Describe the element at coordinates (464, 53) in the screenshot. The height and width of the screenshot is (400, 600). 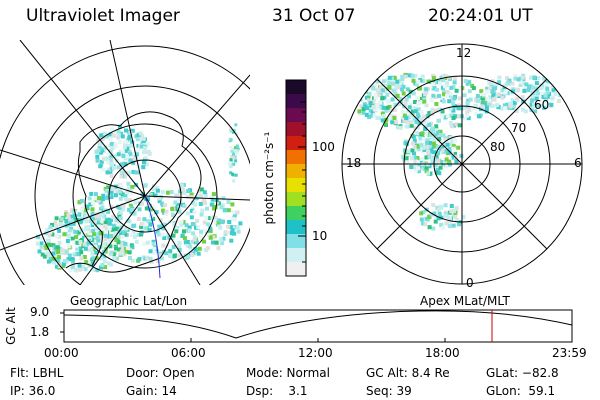
I see `mlt-label-12: 12` at that location.